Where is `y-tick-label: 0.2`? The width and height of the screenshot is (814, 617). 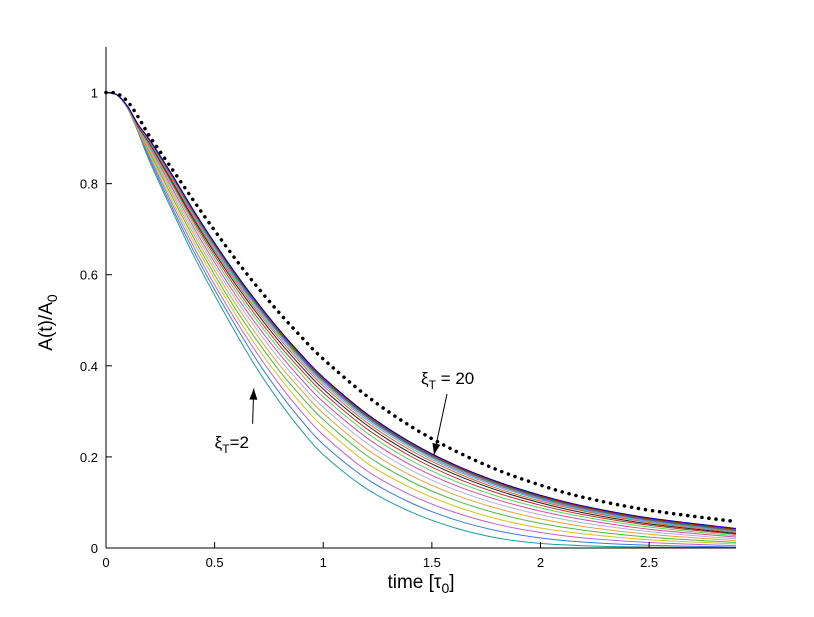 y-tick-label: 0.2 is located at coordinates (89, 457).